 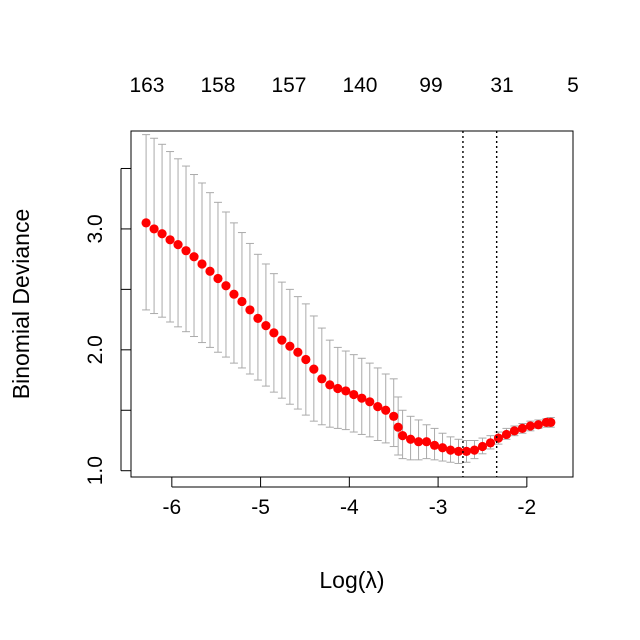 What do you see at coordinates (171, 507) in the screenshot?
I see `x-tick-label: -6` at bounding box center [171, 507].